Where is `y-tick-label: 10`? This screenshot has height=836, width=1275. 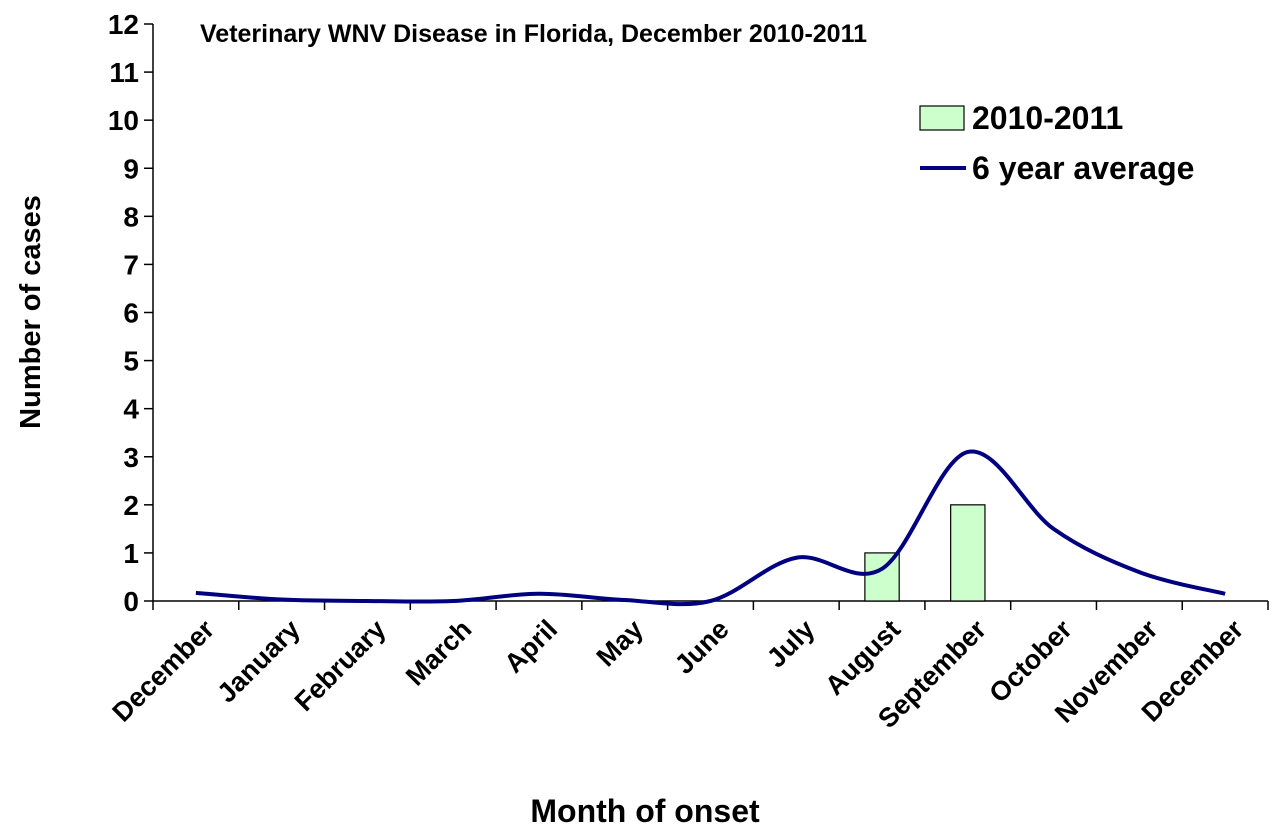 y-tick-label: 10 is located at coordinates (123, 120).